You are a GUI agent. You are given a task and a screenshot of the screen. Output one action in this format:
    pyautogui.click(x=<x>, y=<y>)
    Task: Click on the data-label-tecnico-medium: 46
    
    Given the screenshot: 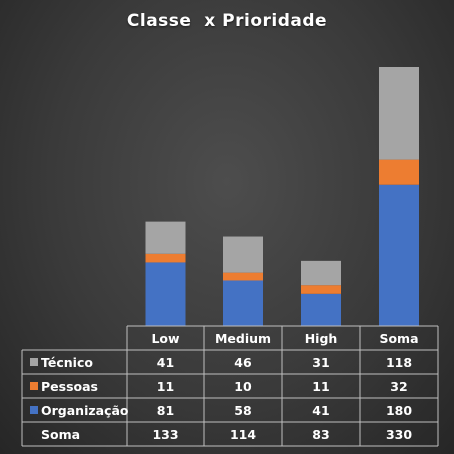 What is the action you would take?
    pyautogui.click(x=243, y=362)
    